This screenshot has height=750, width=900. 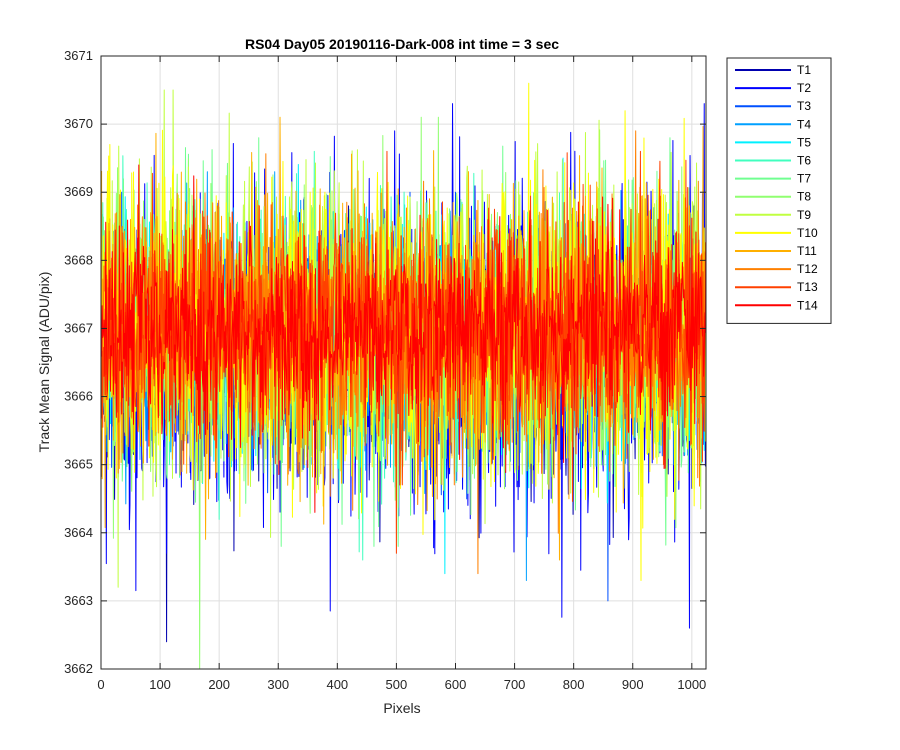 What do you see at coordinates (691, 684) in the screenshot?
I see `x-tick-label: 1000` at bounding box center [691, 684].